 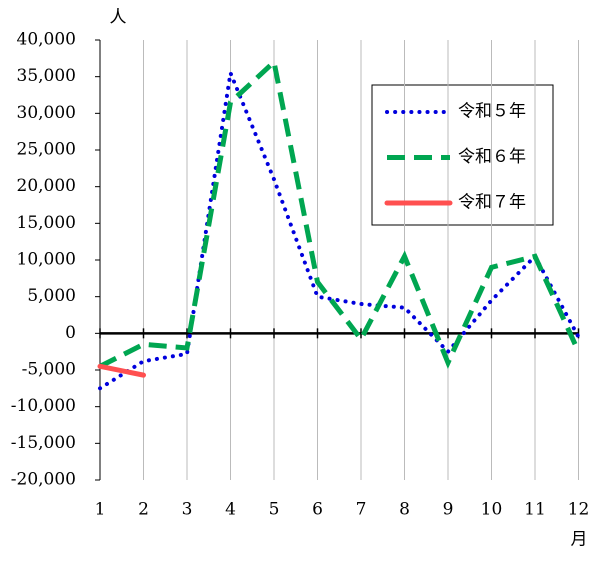 I want to click on x-tick-label: 3, so click(x=187, y=510).